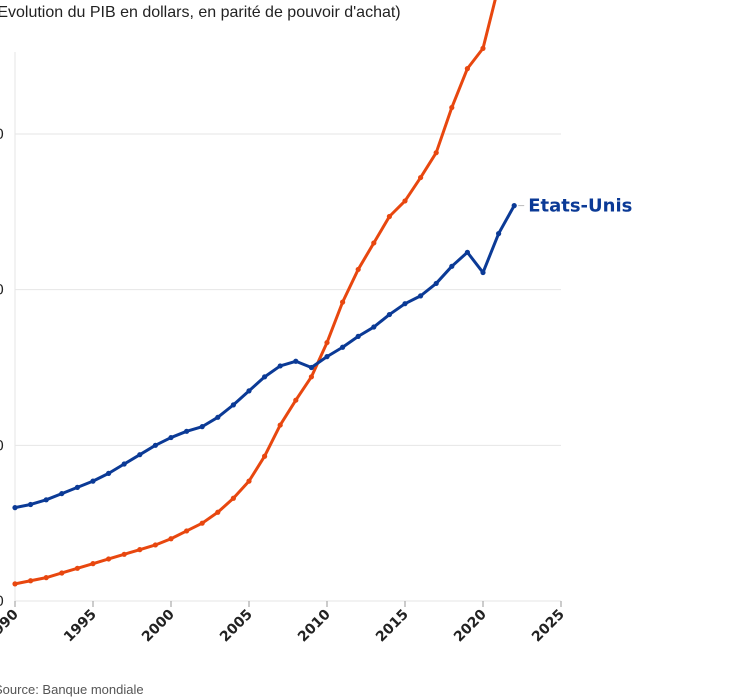  I want to click on y-tick-label: 10, so click(2, 446).